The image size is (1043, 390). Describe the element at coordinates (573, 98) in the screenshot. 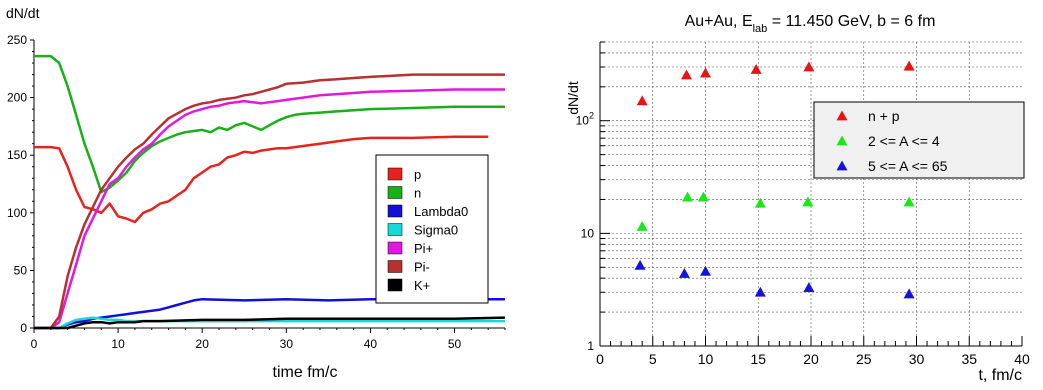

I see `right-ylabel: dN/dt` at that location.